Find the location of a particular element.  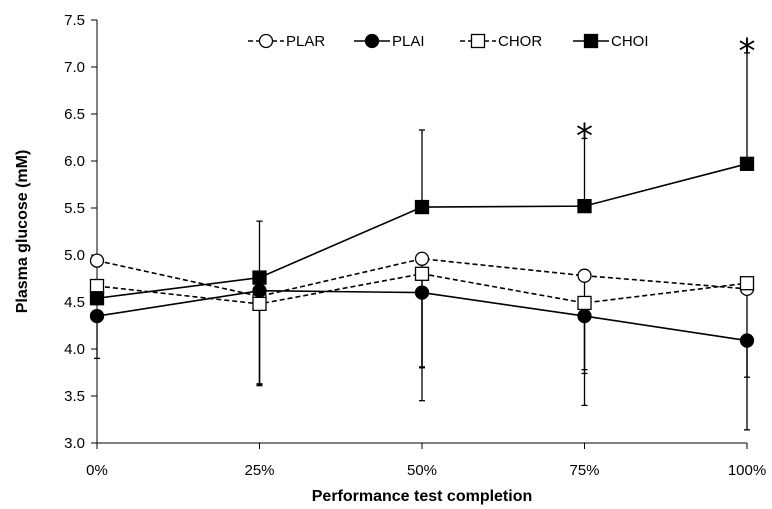

legend-marker-plai is located at coordinates (372, 41).